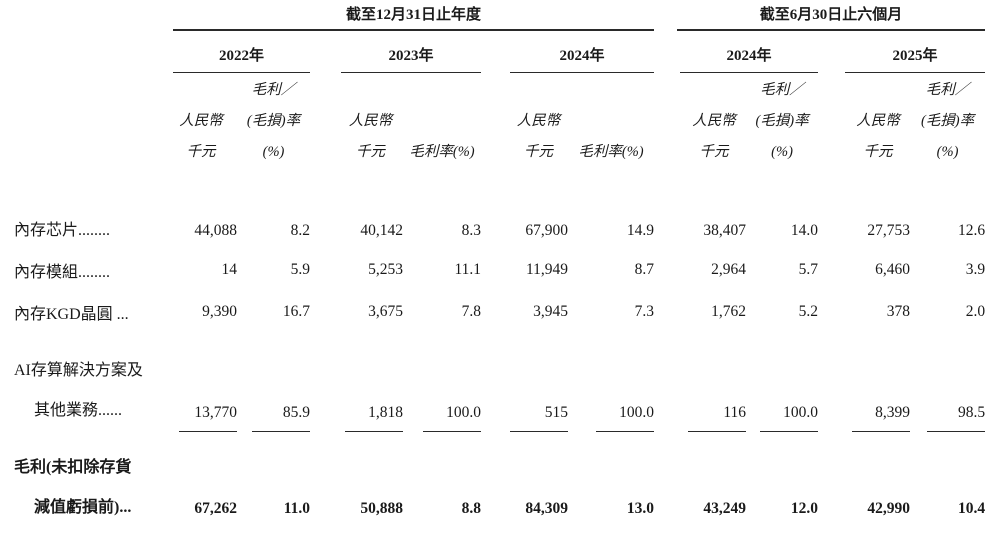 This screenshot has width=1000, height=543. I want to click on value-cell: 8.3, so click(471, 230).